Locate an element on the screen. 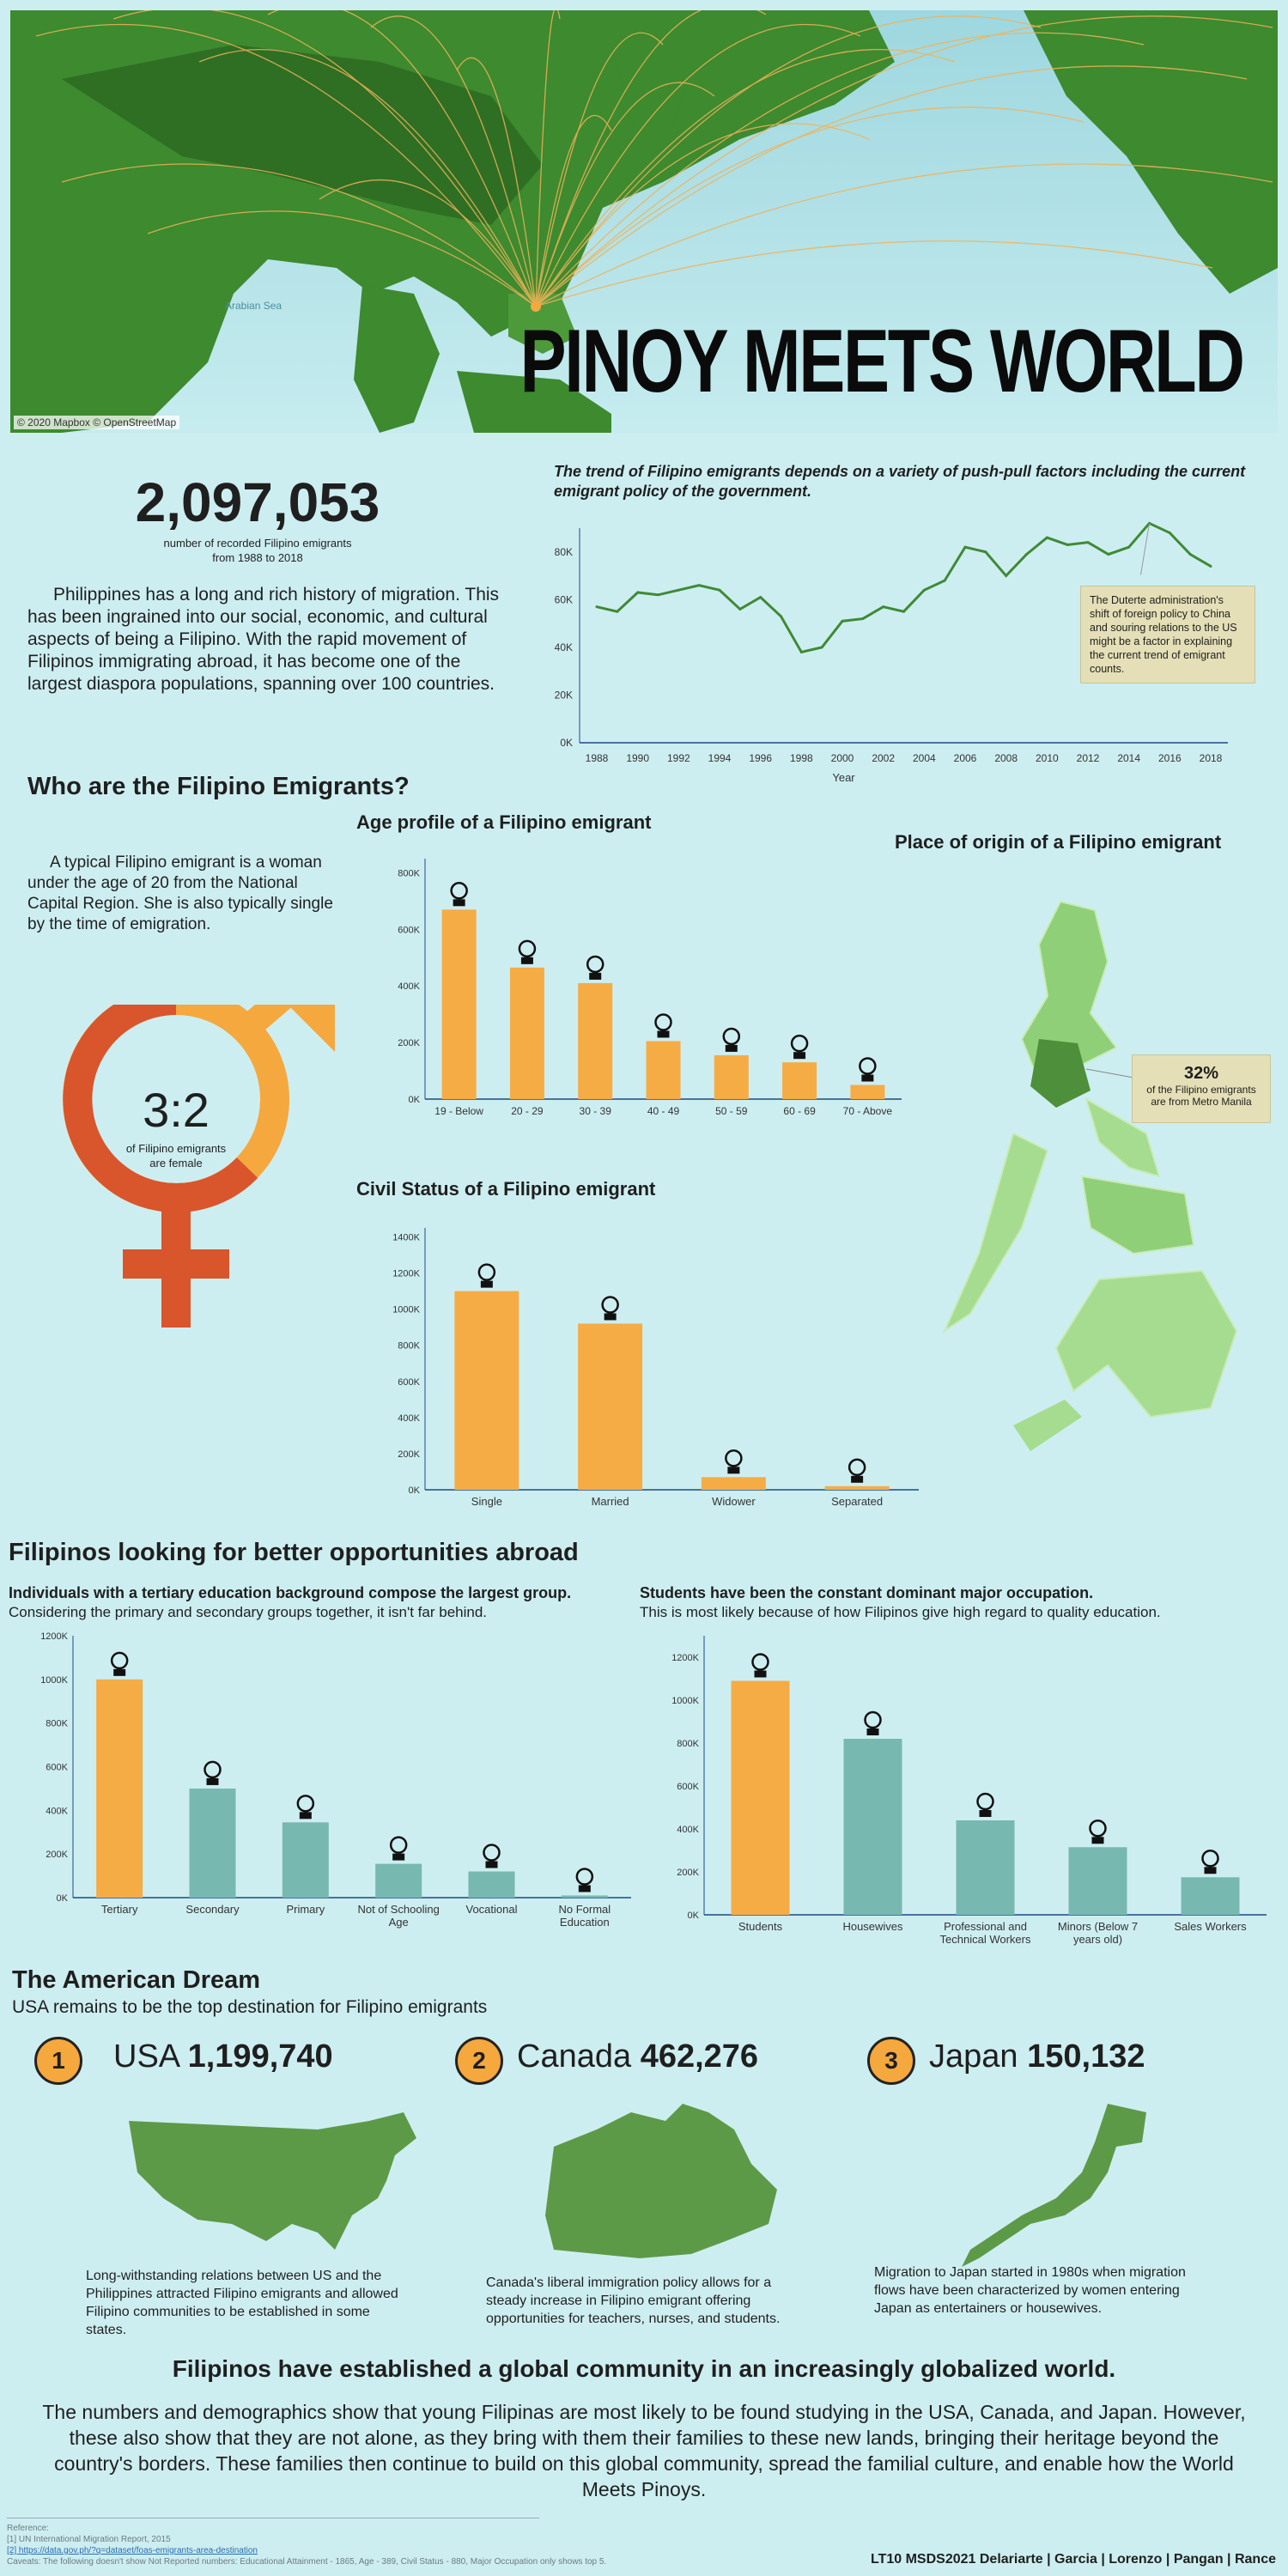 The width and height of the screenshot is (1288, 2576). y-tick-label: 1200K is located at coordinates (685, 1658).